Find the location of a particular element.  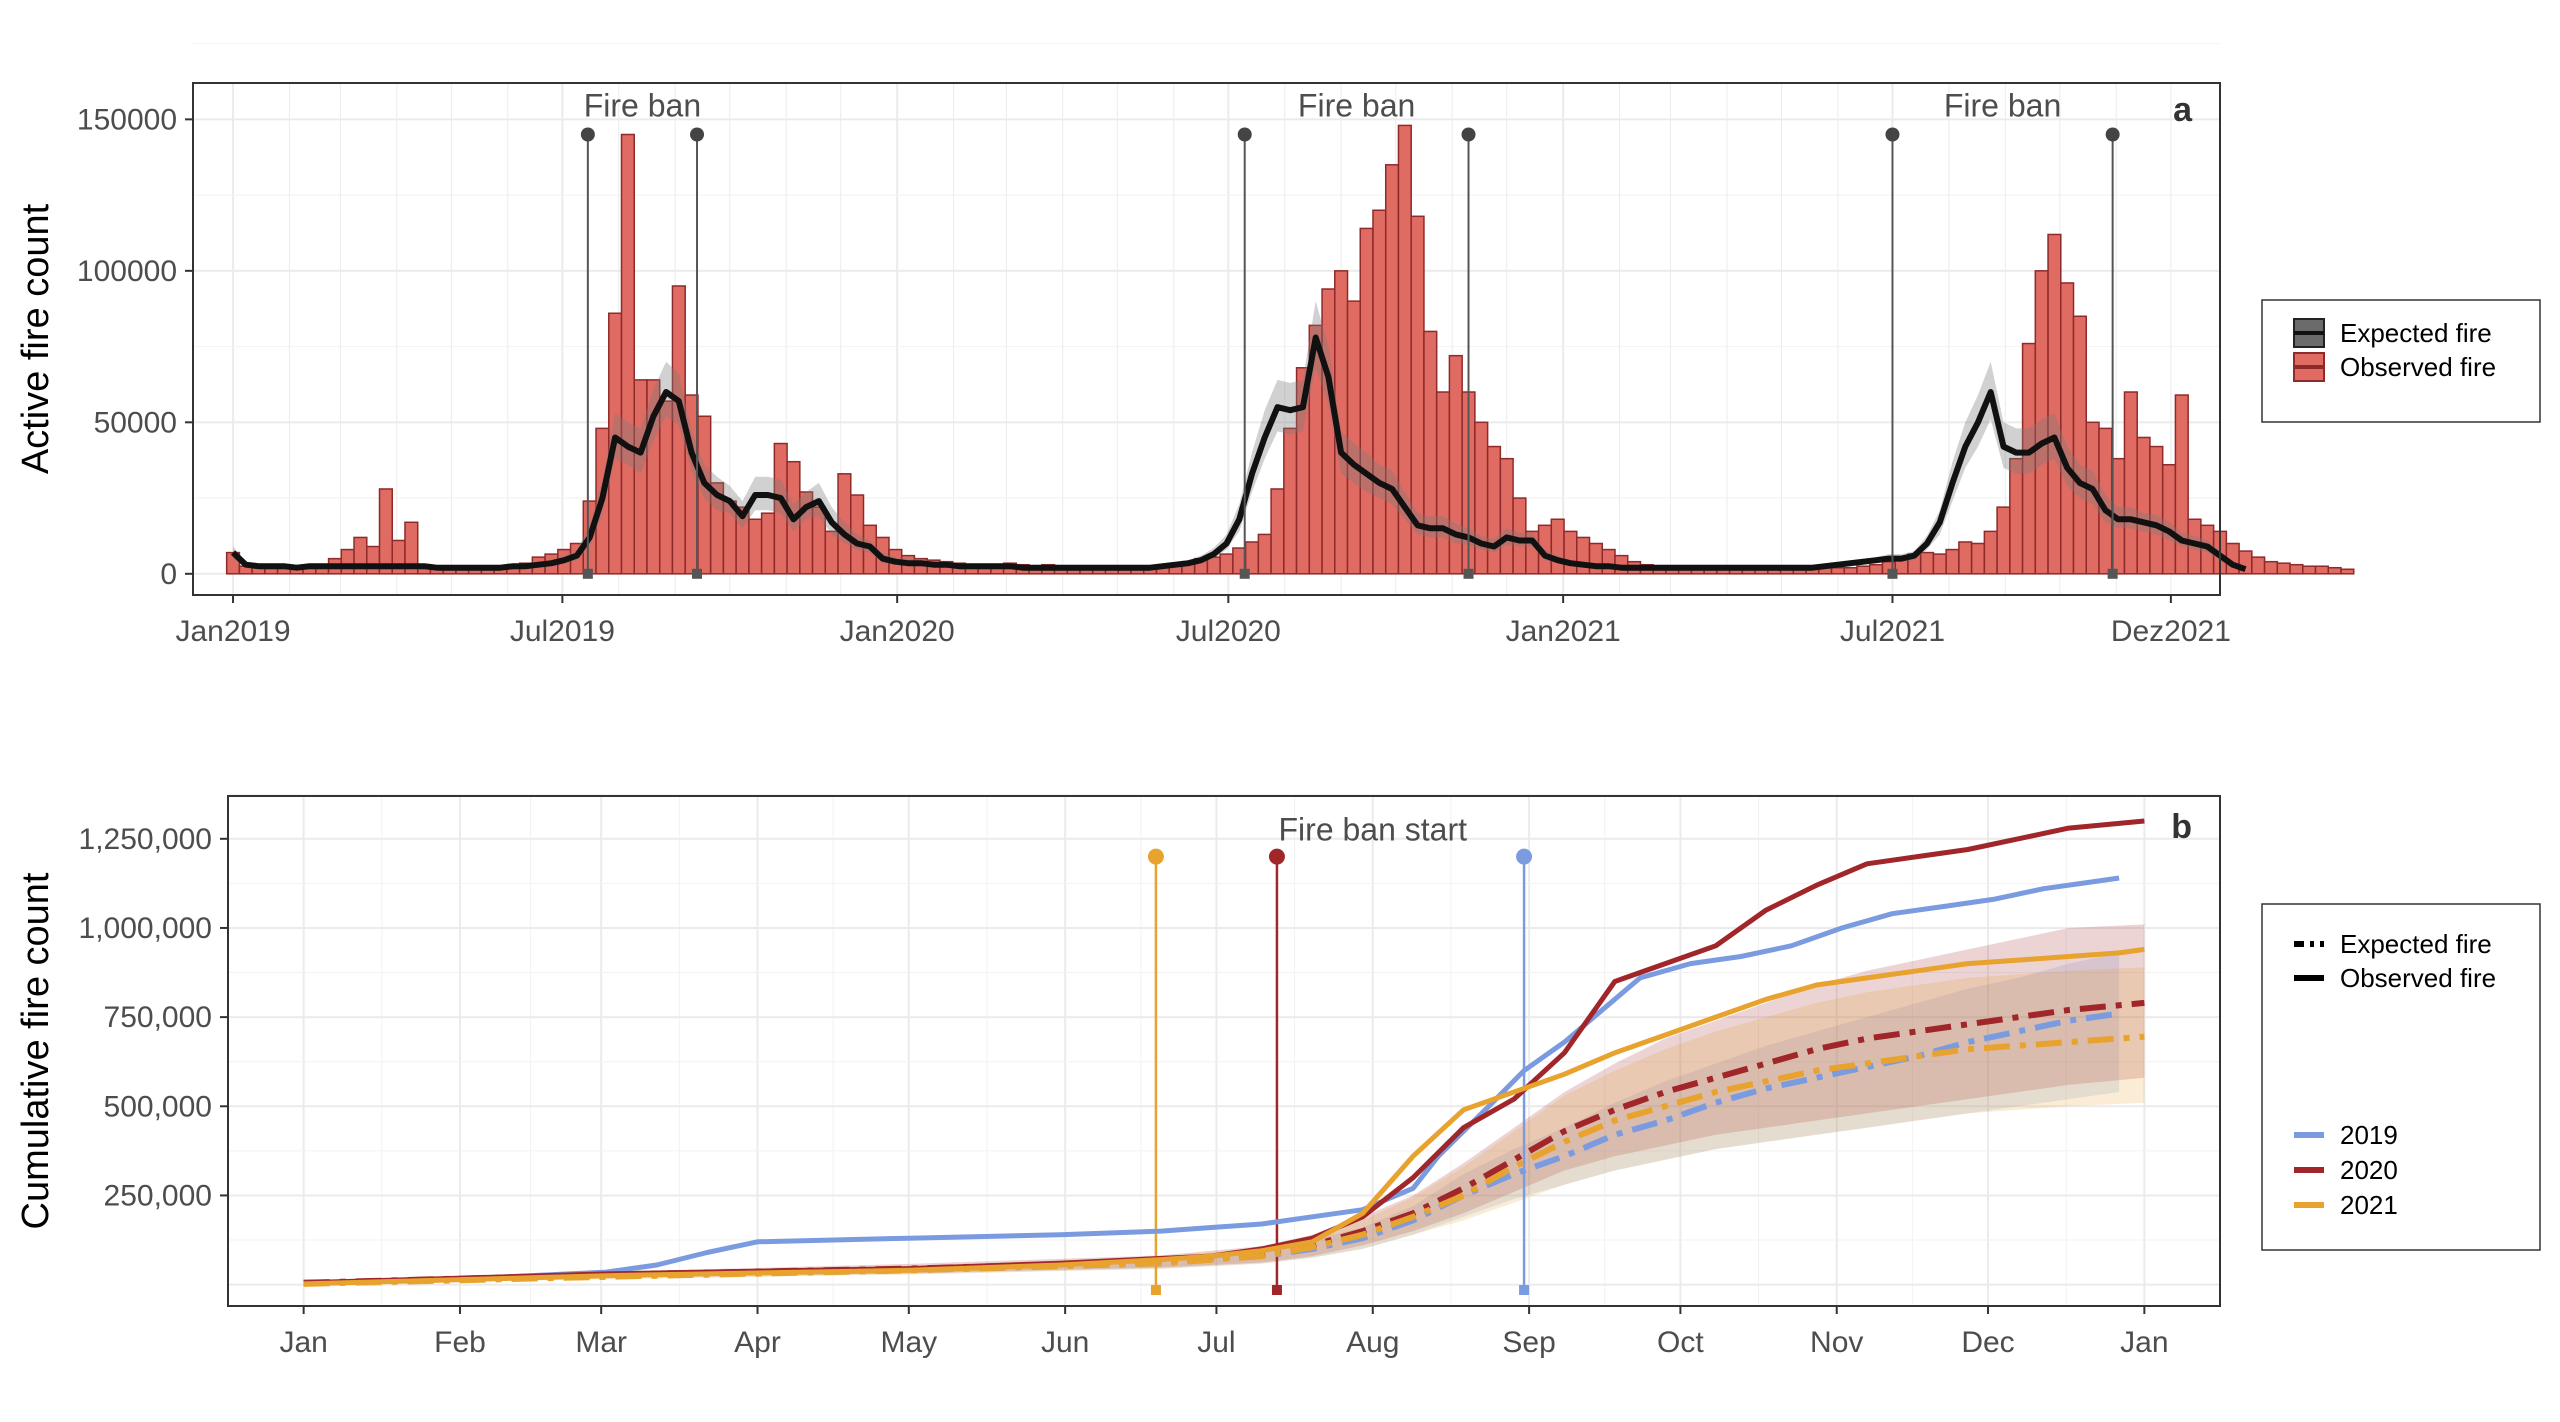

y-tick-label: 50000 is located at coordinates (135, 422).